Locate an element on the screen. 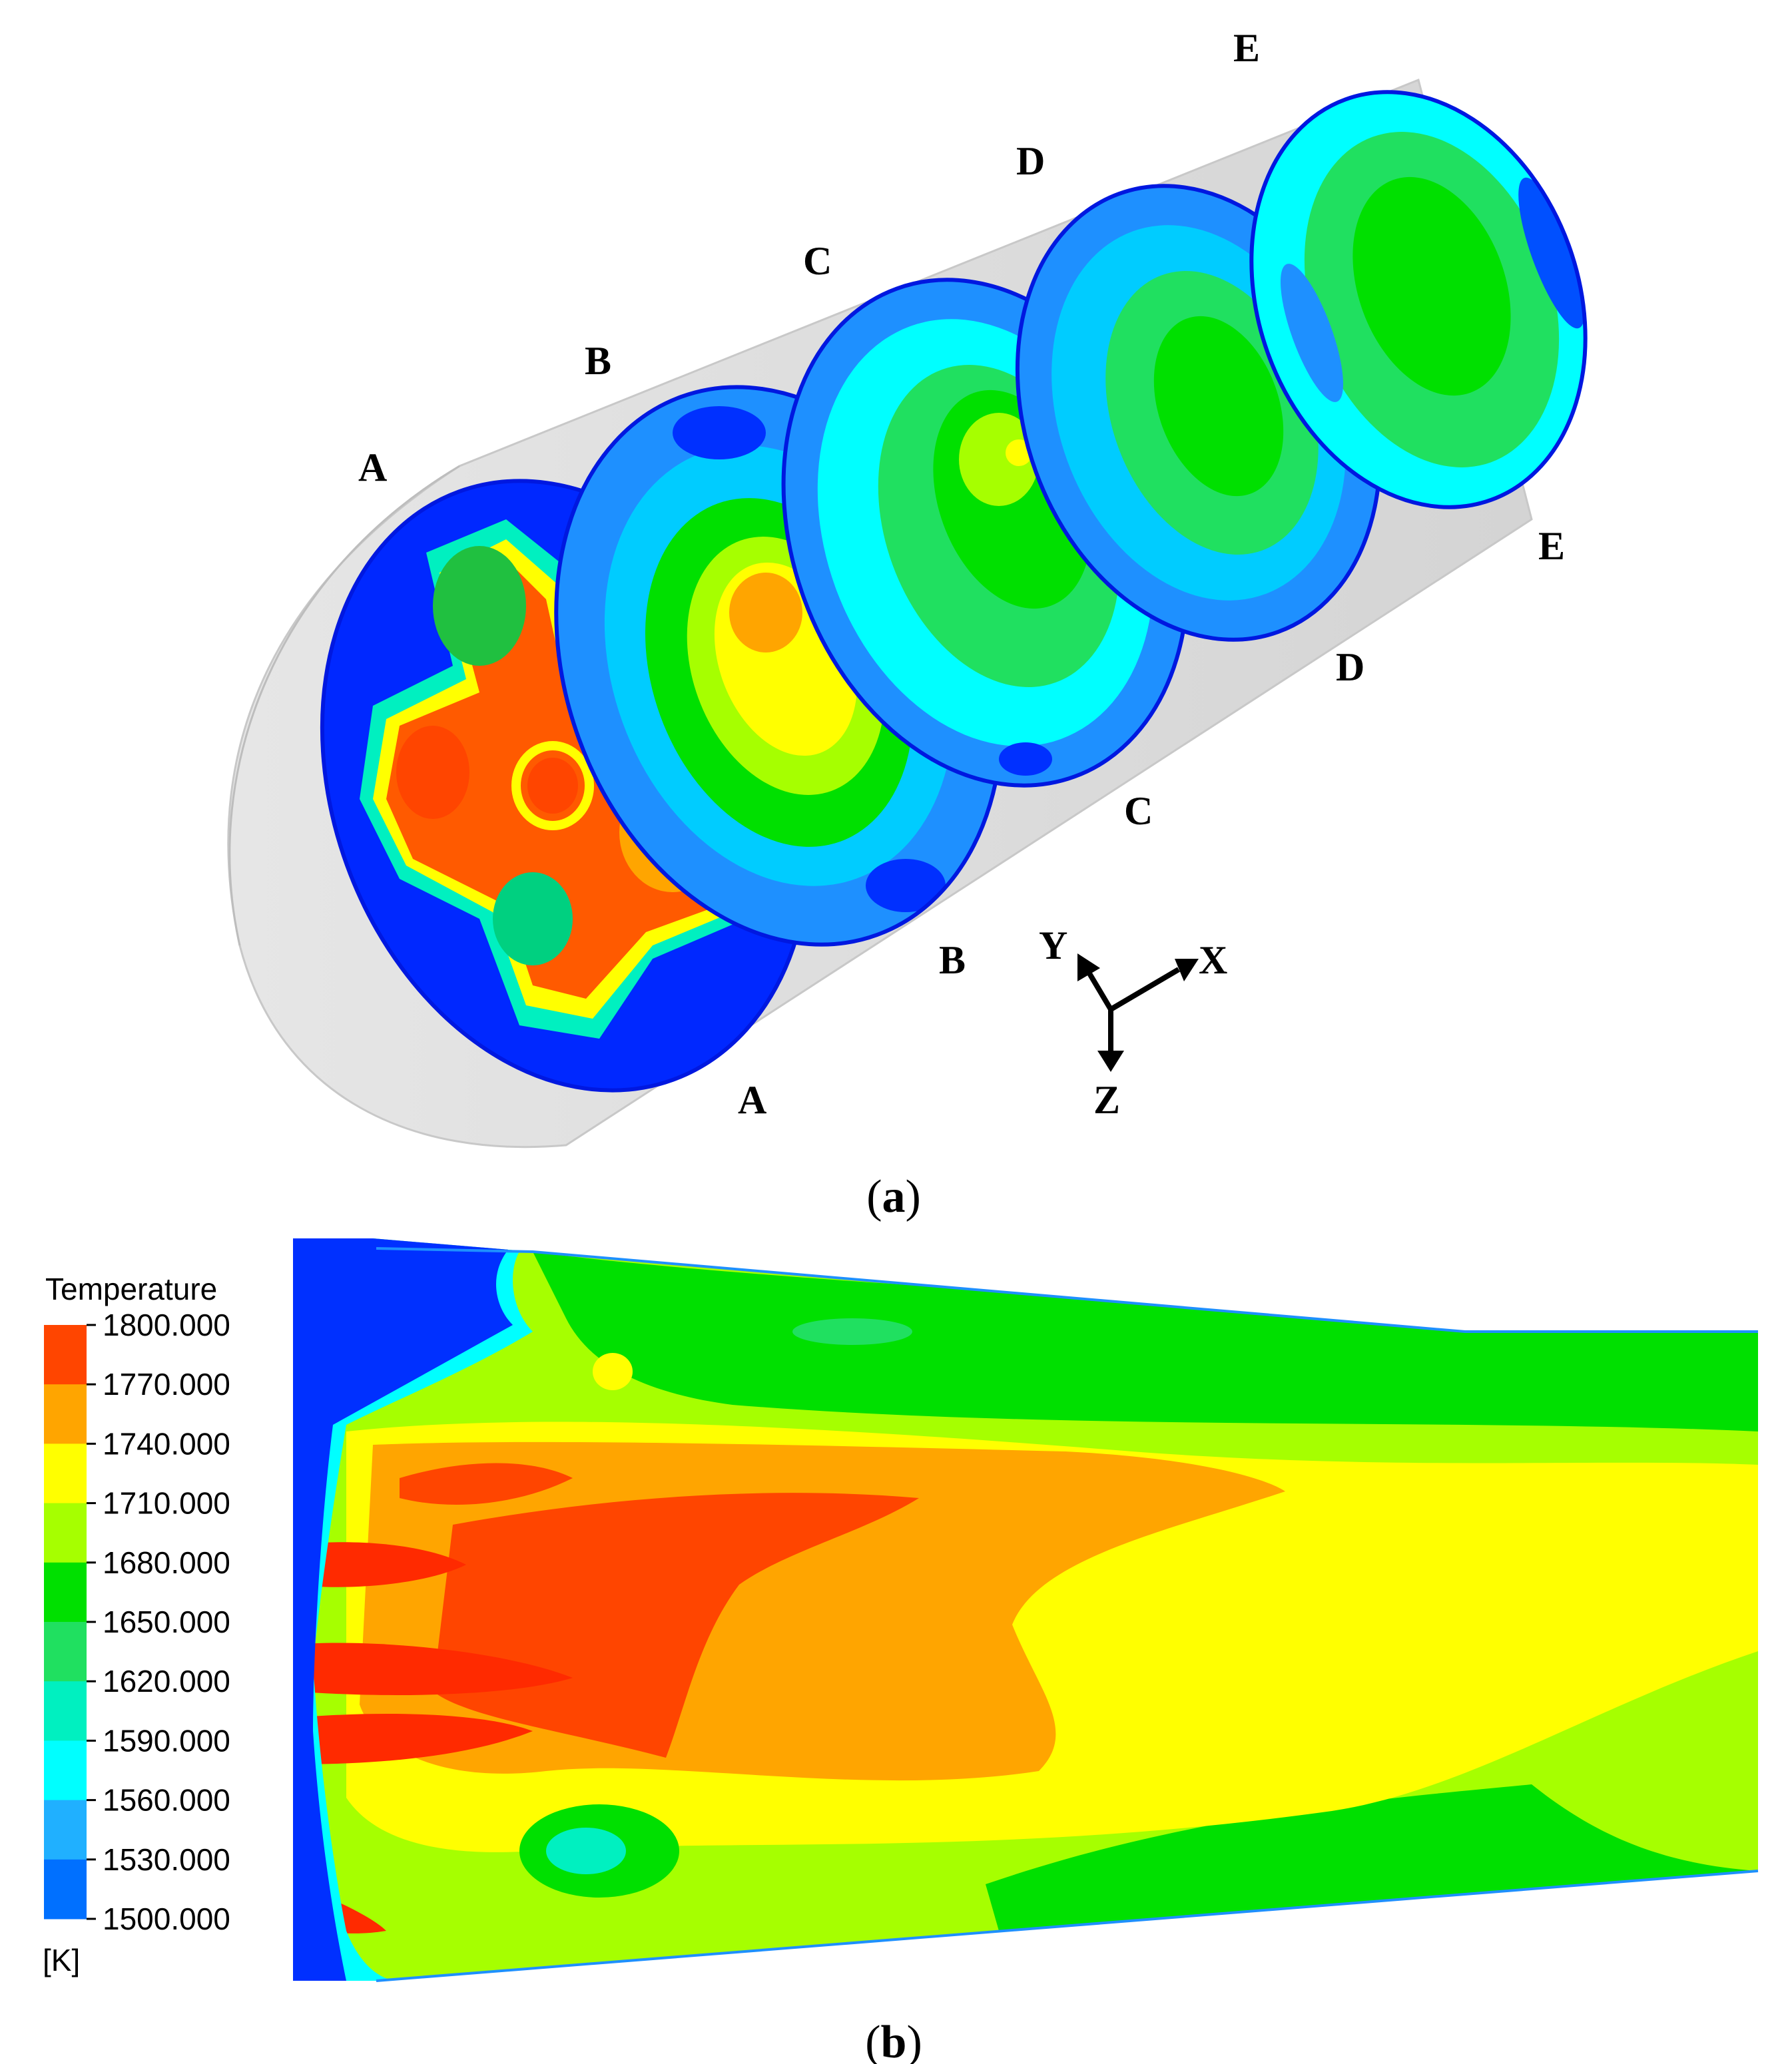  legend-level-label: 1590.000 is located at coordinates (166, 1740).